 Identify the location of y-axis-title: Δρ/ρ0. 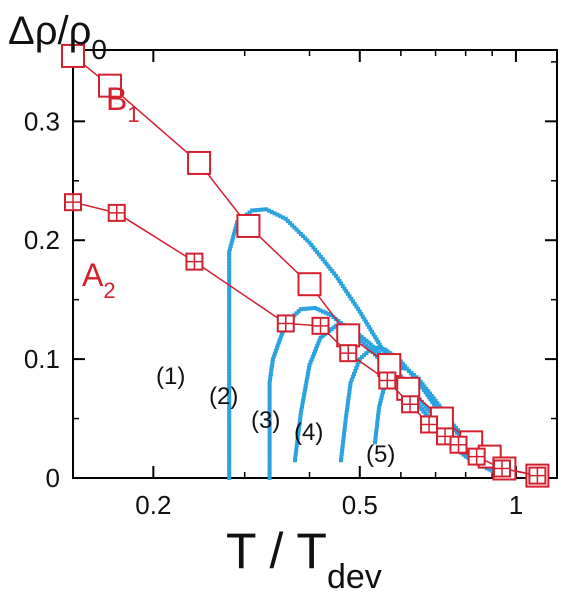
(57, 37).